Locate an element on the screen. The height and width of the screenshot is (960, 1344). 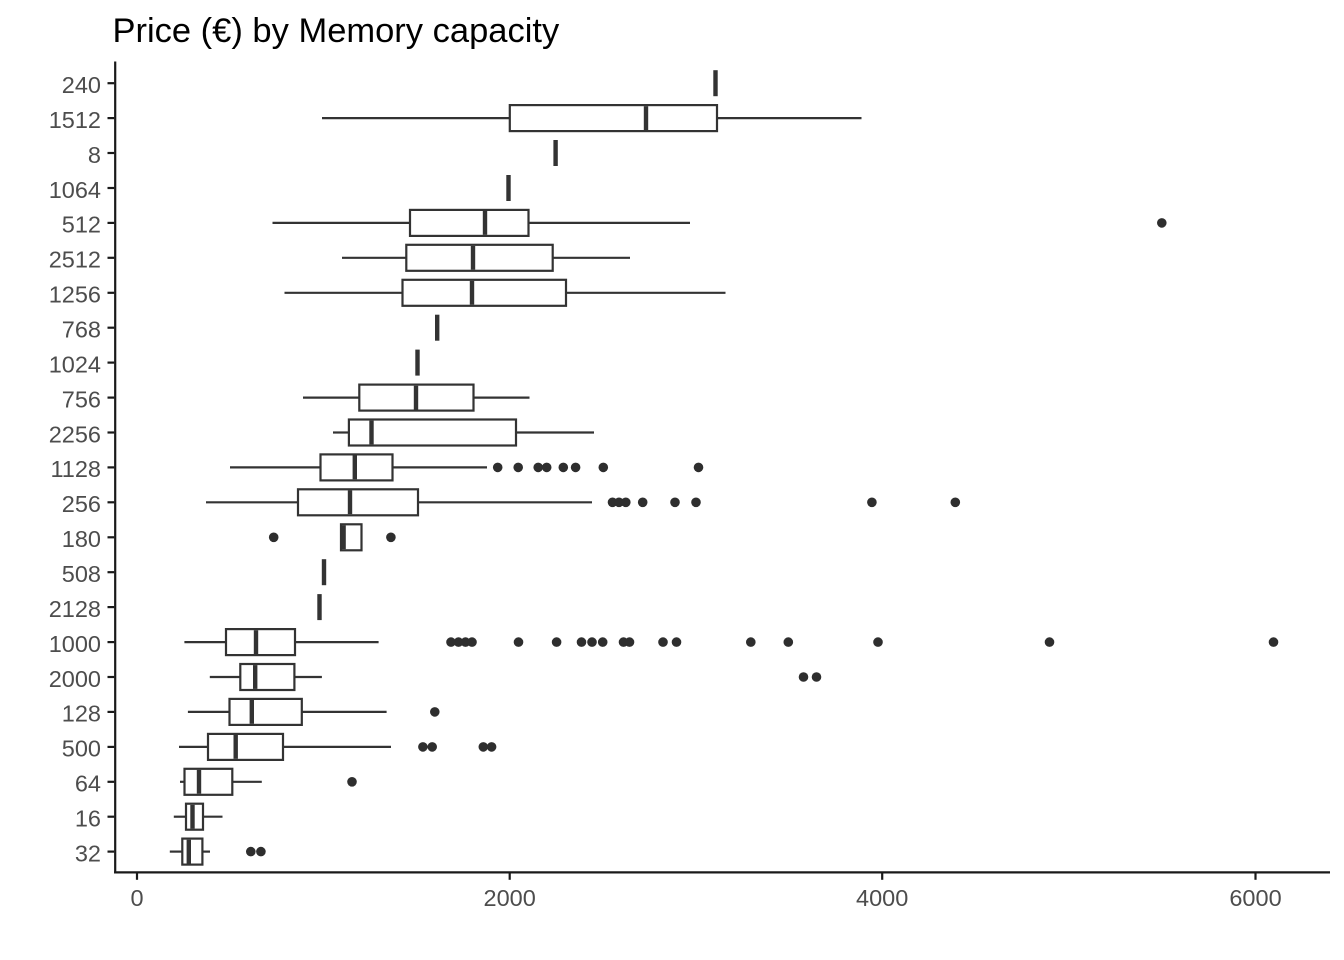
svg-text: 16 is located at coordinates (88, 819).